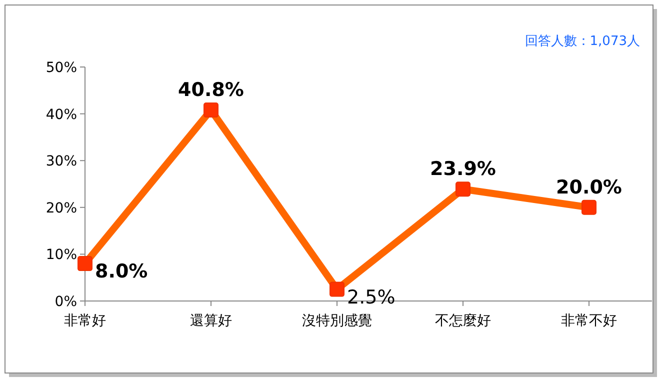  I want to click on x-tick-label: 非常好, so click(85, 321).